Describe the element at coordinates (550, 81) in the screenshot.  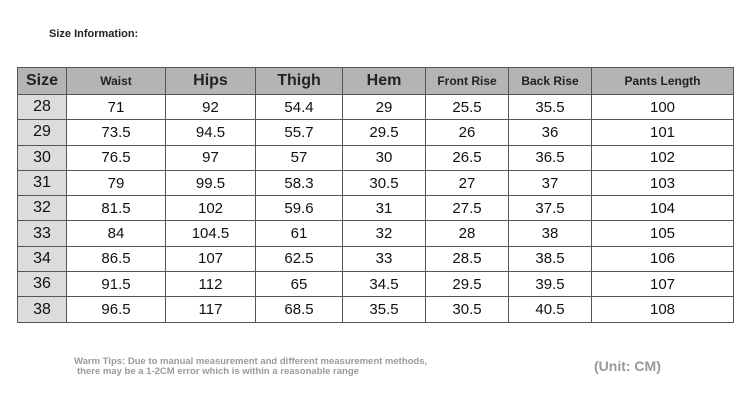
I see `column-header: Back Rise` at that location.